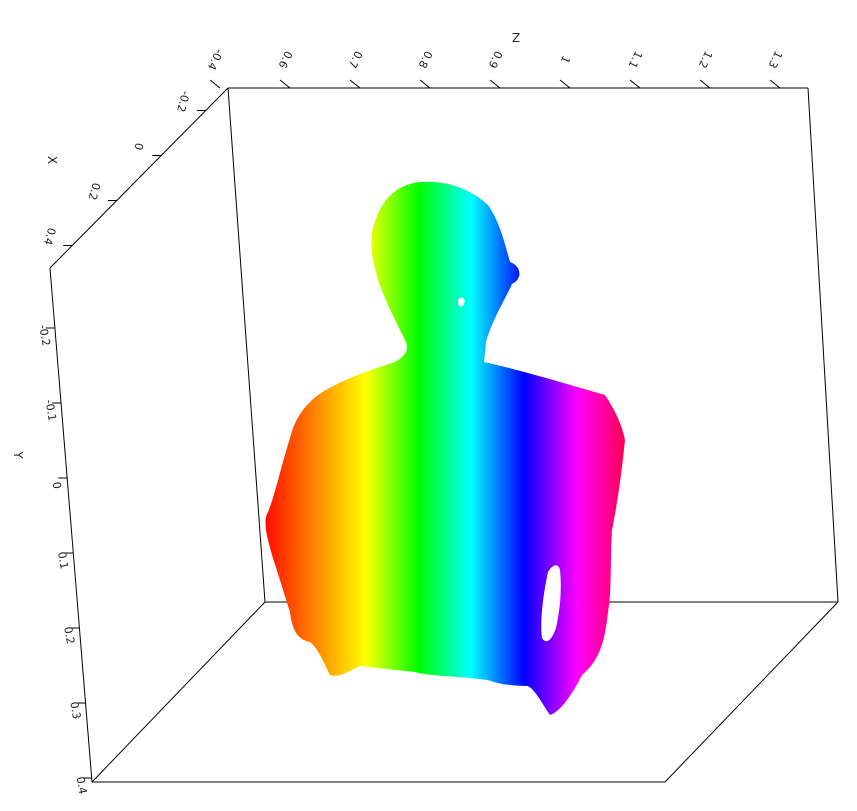  Describe the element at coordinates (71, 525) in the screenshot. I see `box-edge-y-axis` at that location.